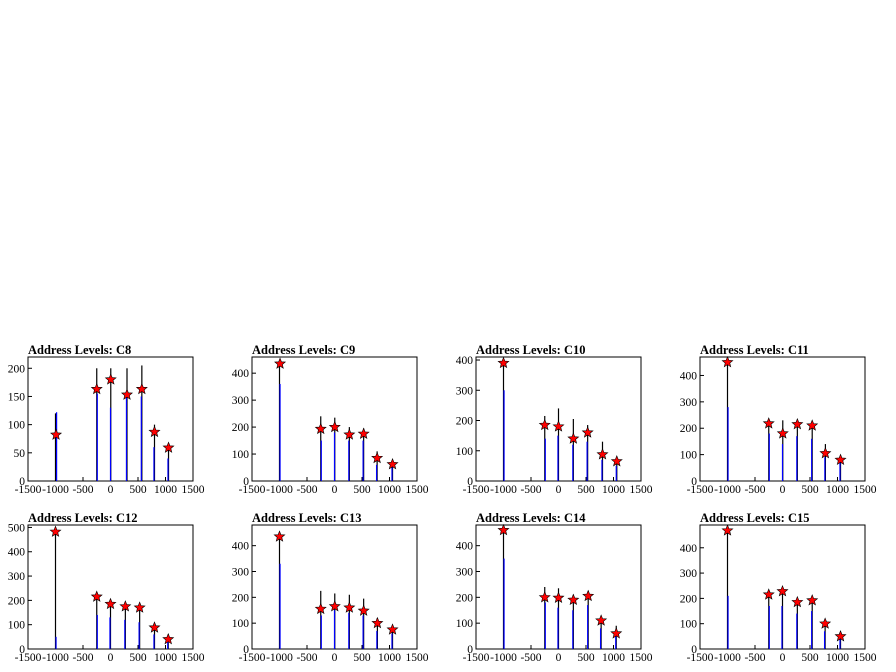 The width and height of the screenshot is (896, 672). Describe the element at coordinates (79, 350) in the screenshot. I see `chart-title: Address Levels: C8` at that location.